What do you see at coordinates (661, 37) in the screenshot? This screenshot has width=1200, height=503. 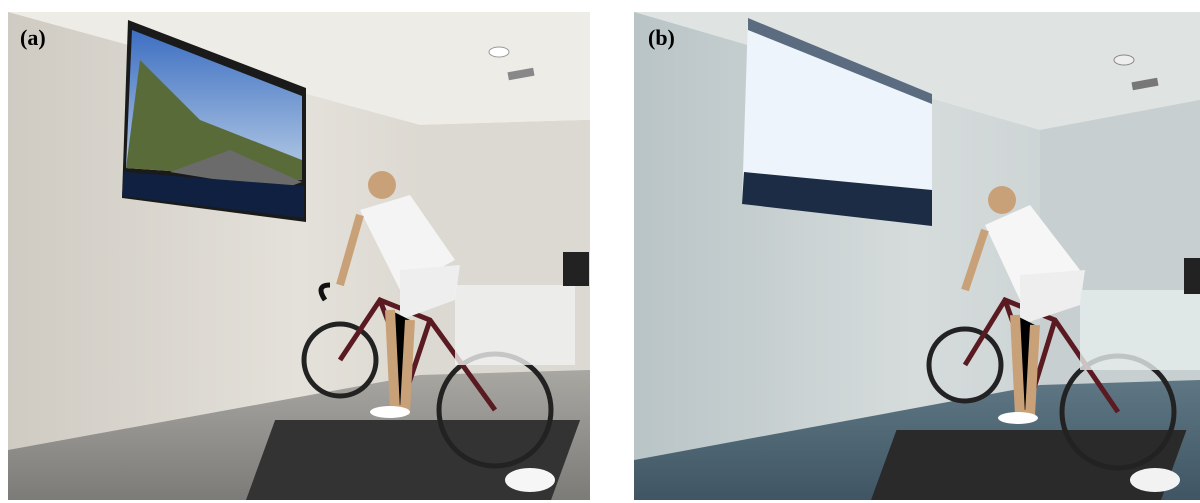 I see `panel-label: (b)` at bounding box center [661, 37].